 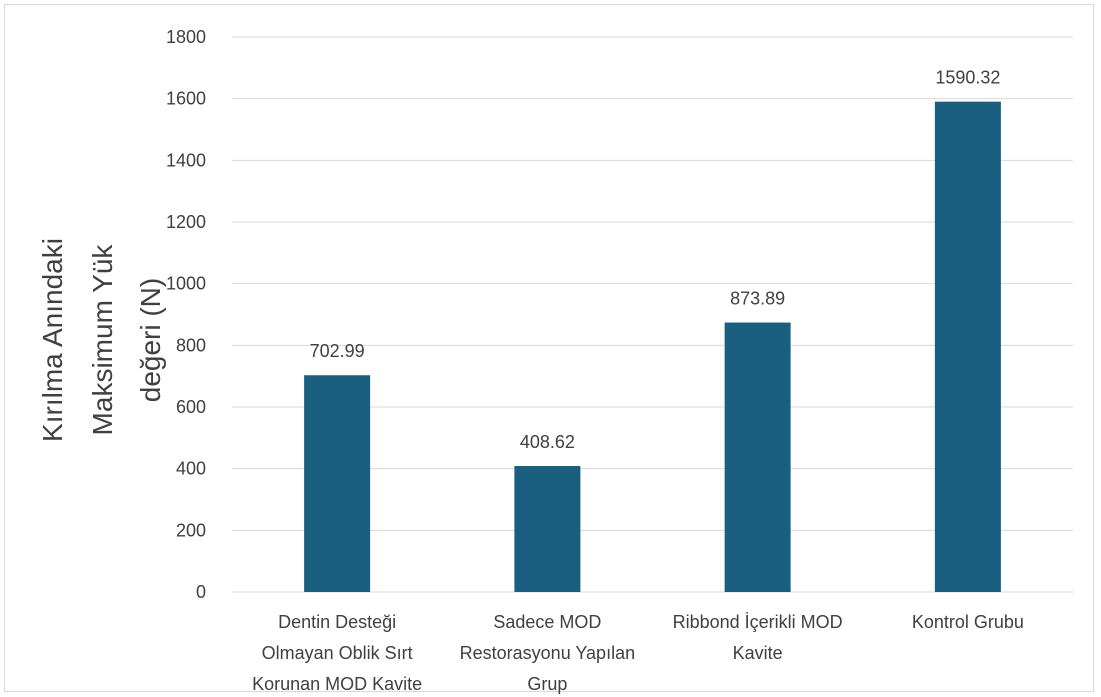 What do you see at coordinates (337, 351) in the screenshot?
I see `data-label: 702.99` at bounding box center [337, 351].